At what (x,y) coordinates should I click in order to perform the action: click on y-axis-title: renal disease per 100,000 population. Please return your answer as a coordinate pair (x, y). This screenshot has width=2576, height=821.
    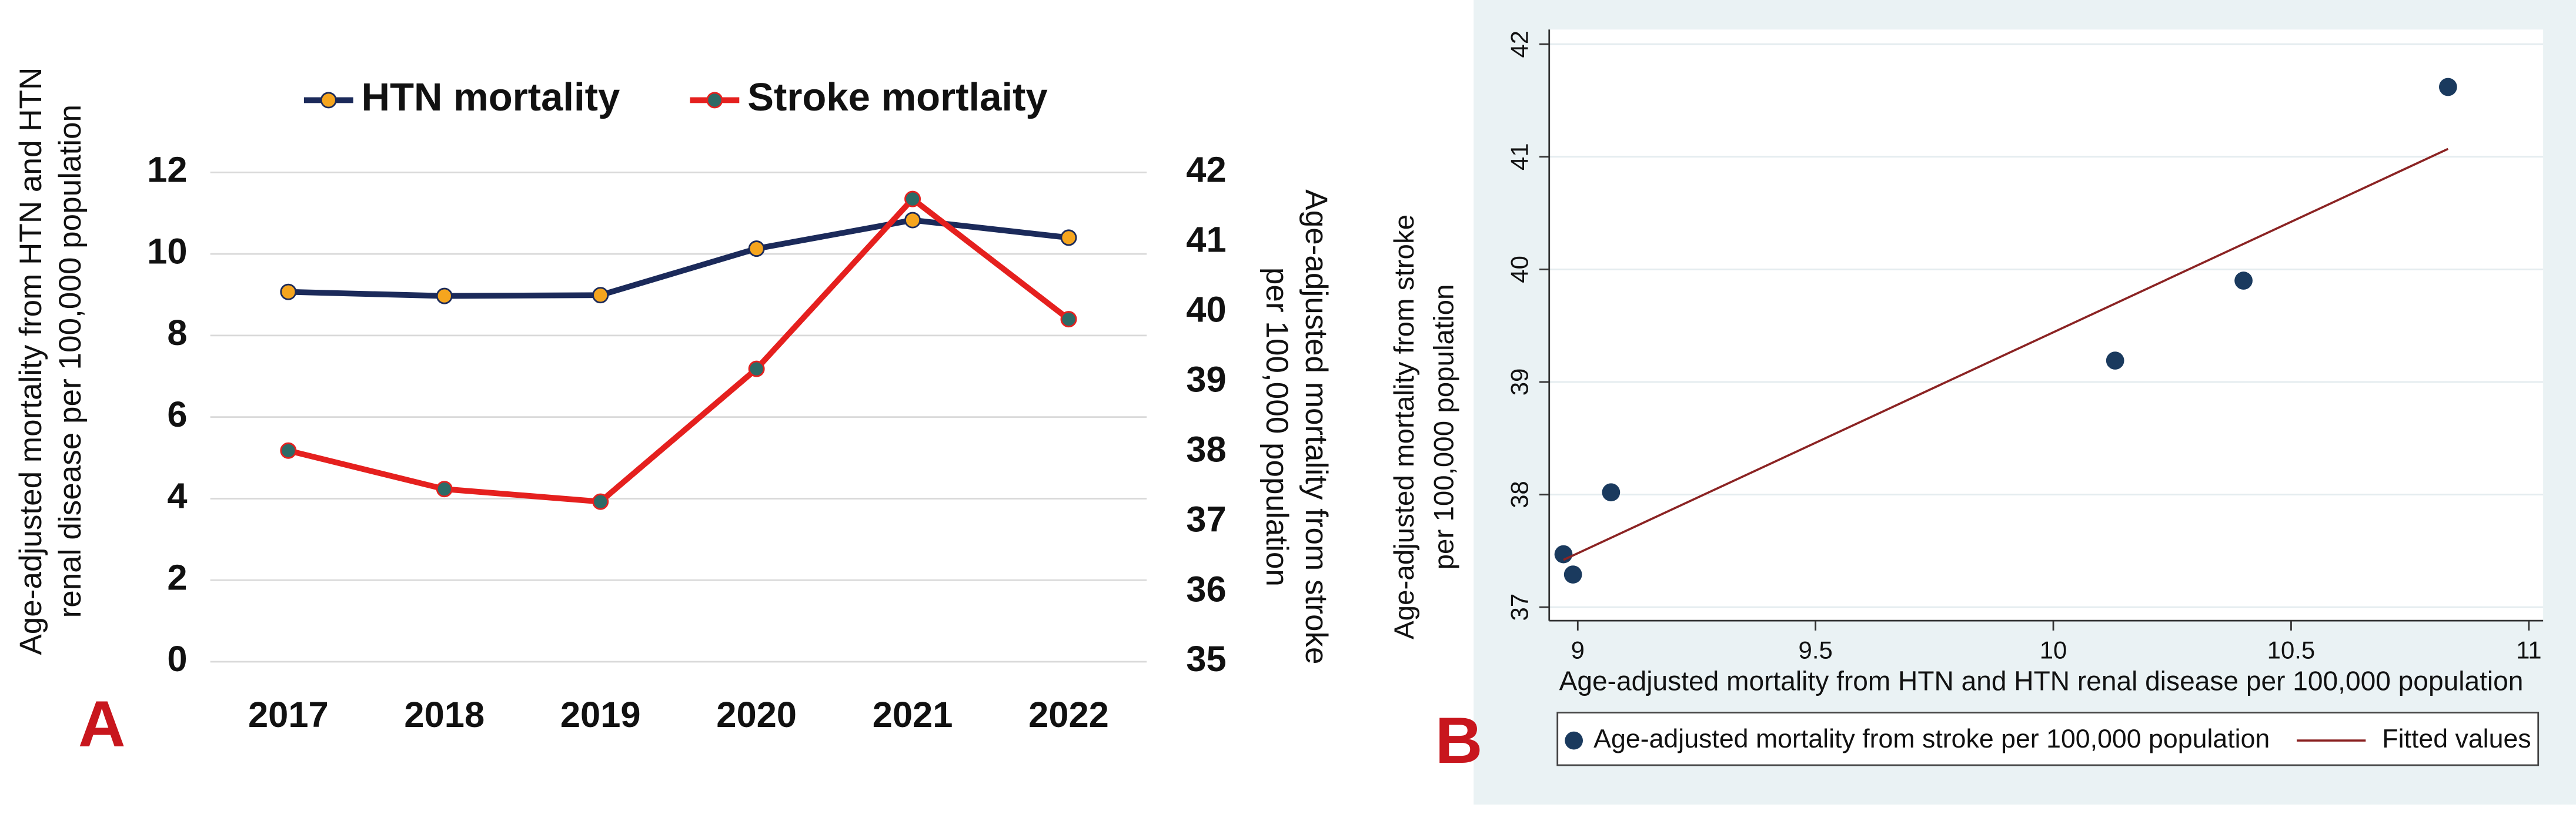
    Looking at the image, I should click on (70, 361).